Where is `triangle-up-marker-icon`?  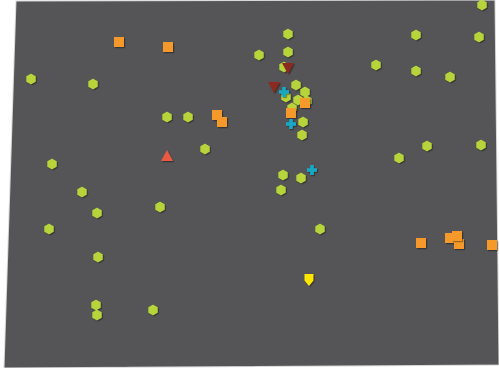
triangle-up-marker-icon is located at coordinates (167, 155).